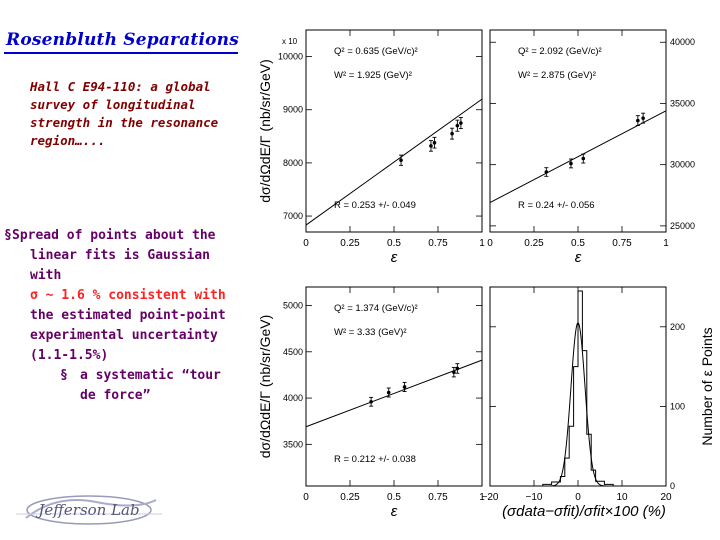  Describe the element at coordinates (677, 327) in the screenshot. I see `y-tick-label: 200` at that location.